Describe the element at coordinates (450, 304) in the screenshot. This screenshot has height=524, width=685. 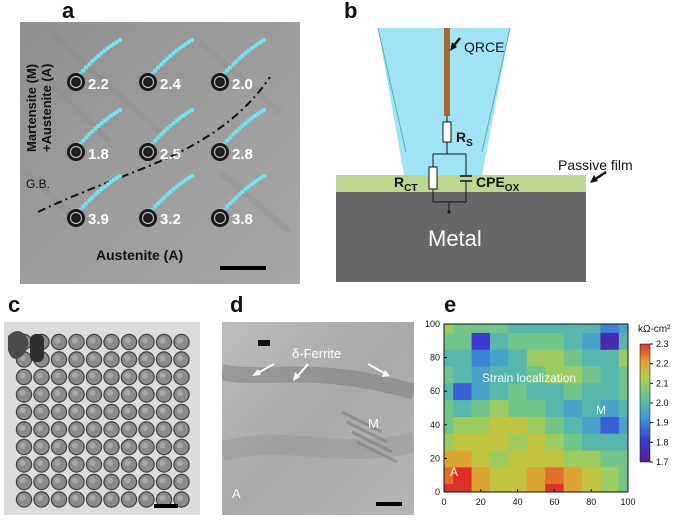
I see `panel-e-letter: e` at that location.